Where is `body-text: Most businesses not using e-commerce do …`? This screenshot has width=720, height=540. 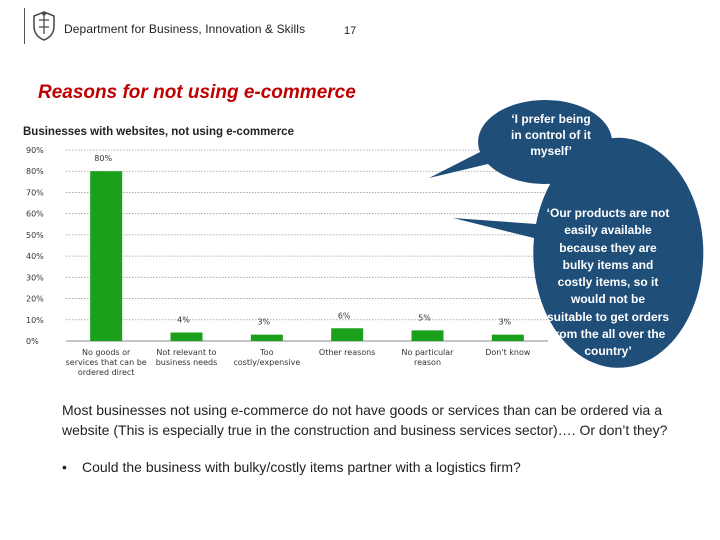 body-text: Most businesses not using e-commerce do … is located at coordinates (365, 420).